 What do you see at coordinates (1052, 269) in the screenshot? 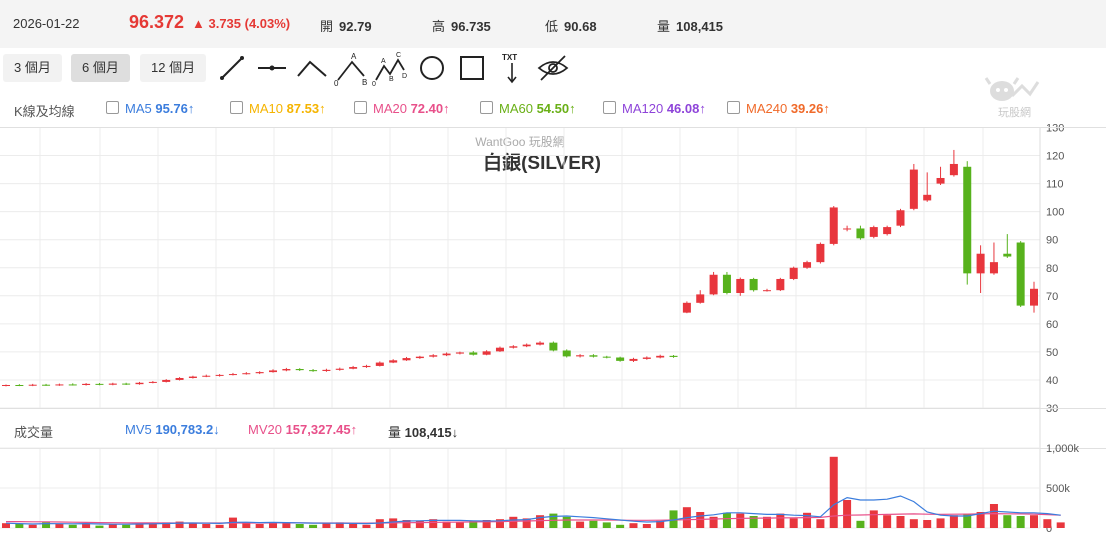
I see `price-tick-label: 80` at bounding box center [1052, 269].